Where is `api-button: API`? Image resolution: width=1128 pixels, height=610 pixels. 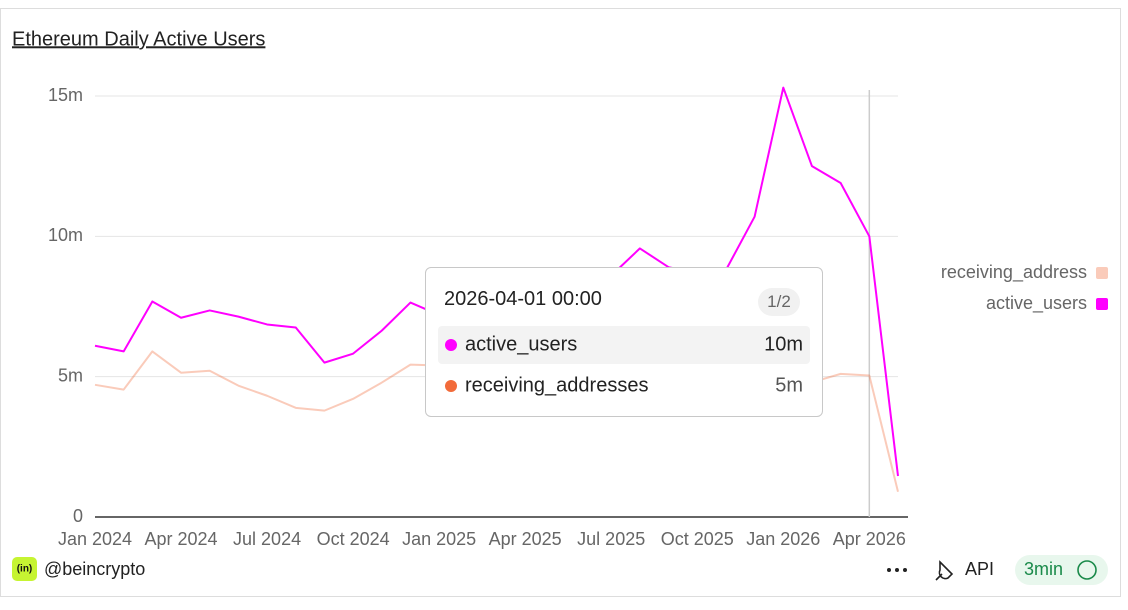
api-button: API is located at coordinates (979, 569).